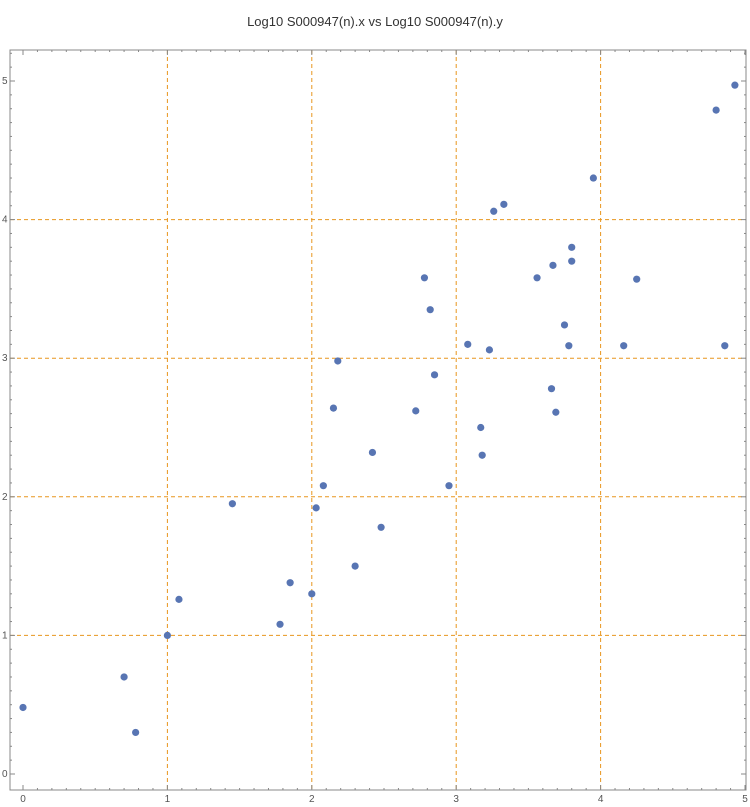 The height and width of the screenshot is (807, 750). Describe the element at coordinates (601, 799) in the screenshot. I see `x-tick-label-4: 4` at that location.